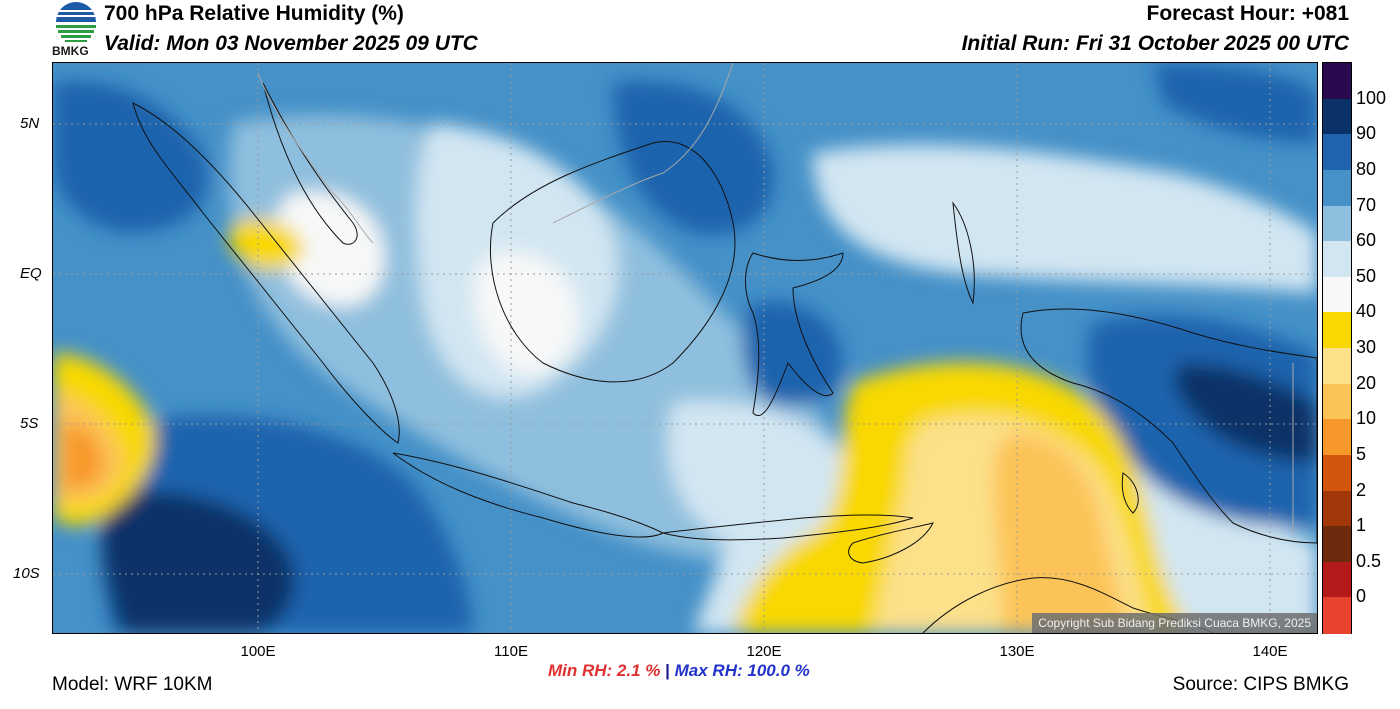  I want to click on bmkg-logo: BMKG, so click(76, 30).